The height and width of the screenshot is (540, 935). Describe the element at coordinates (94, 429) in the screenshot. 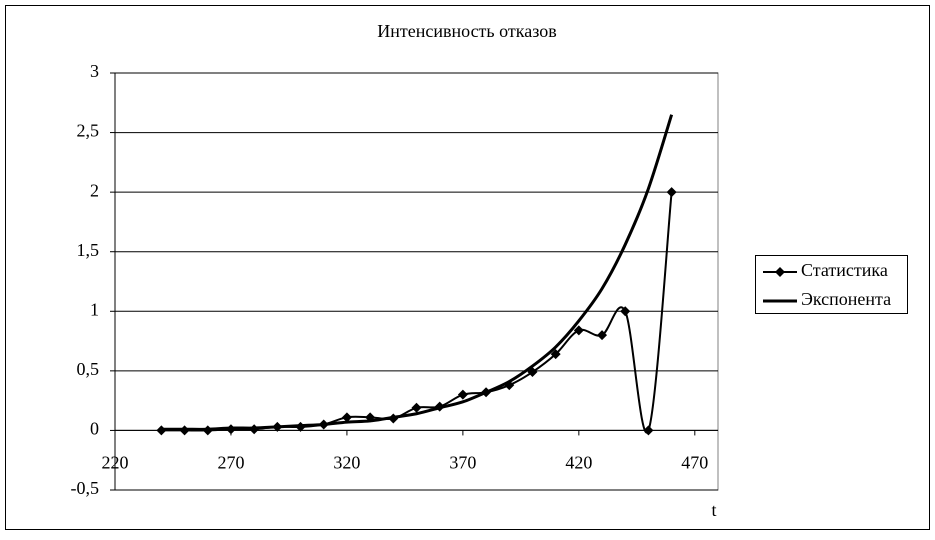

I see `y-tick-label: 0` at that location.